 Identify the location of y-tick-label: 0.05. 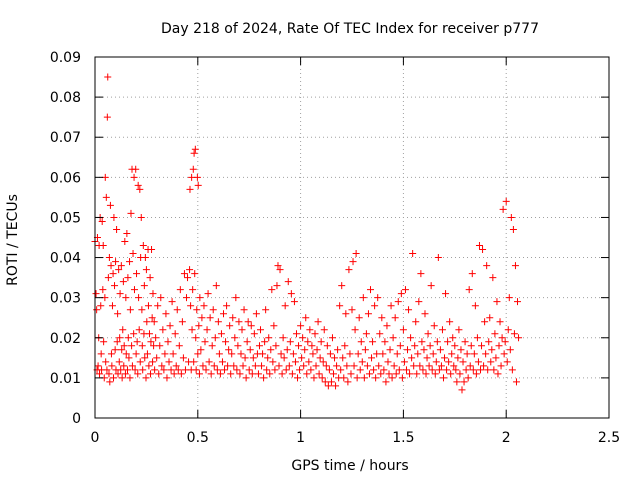
(65, 218).